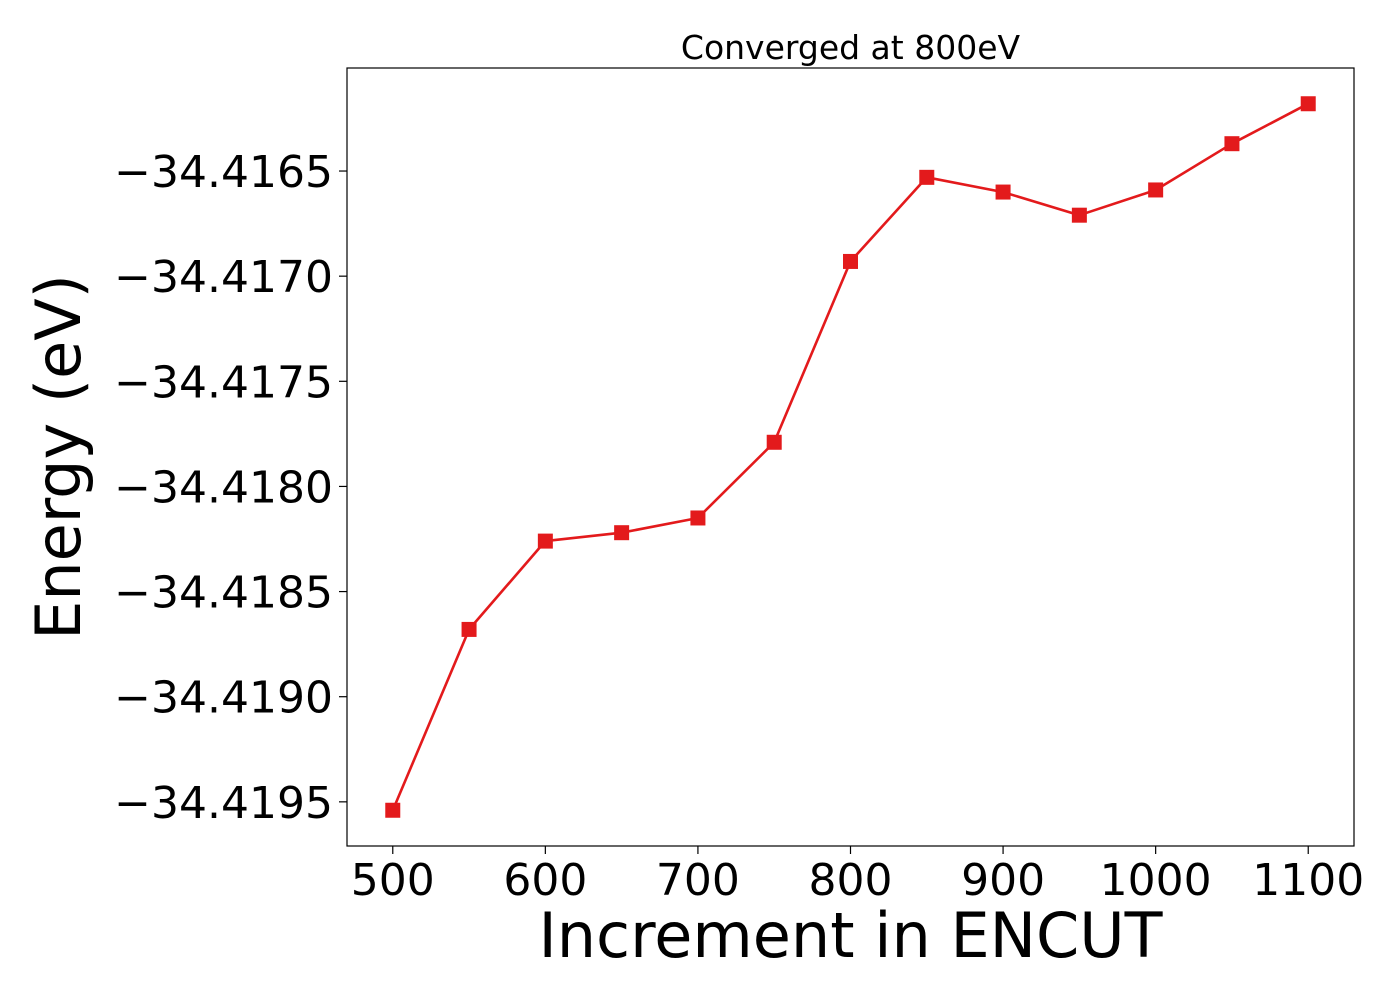 Image resolution: width=1400 pixels, height=1000 pixels. Describe the element at coordinates (223, 803) in the screenshot. I see `y-tick-label: −34.4195` at that location.